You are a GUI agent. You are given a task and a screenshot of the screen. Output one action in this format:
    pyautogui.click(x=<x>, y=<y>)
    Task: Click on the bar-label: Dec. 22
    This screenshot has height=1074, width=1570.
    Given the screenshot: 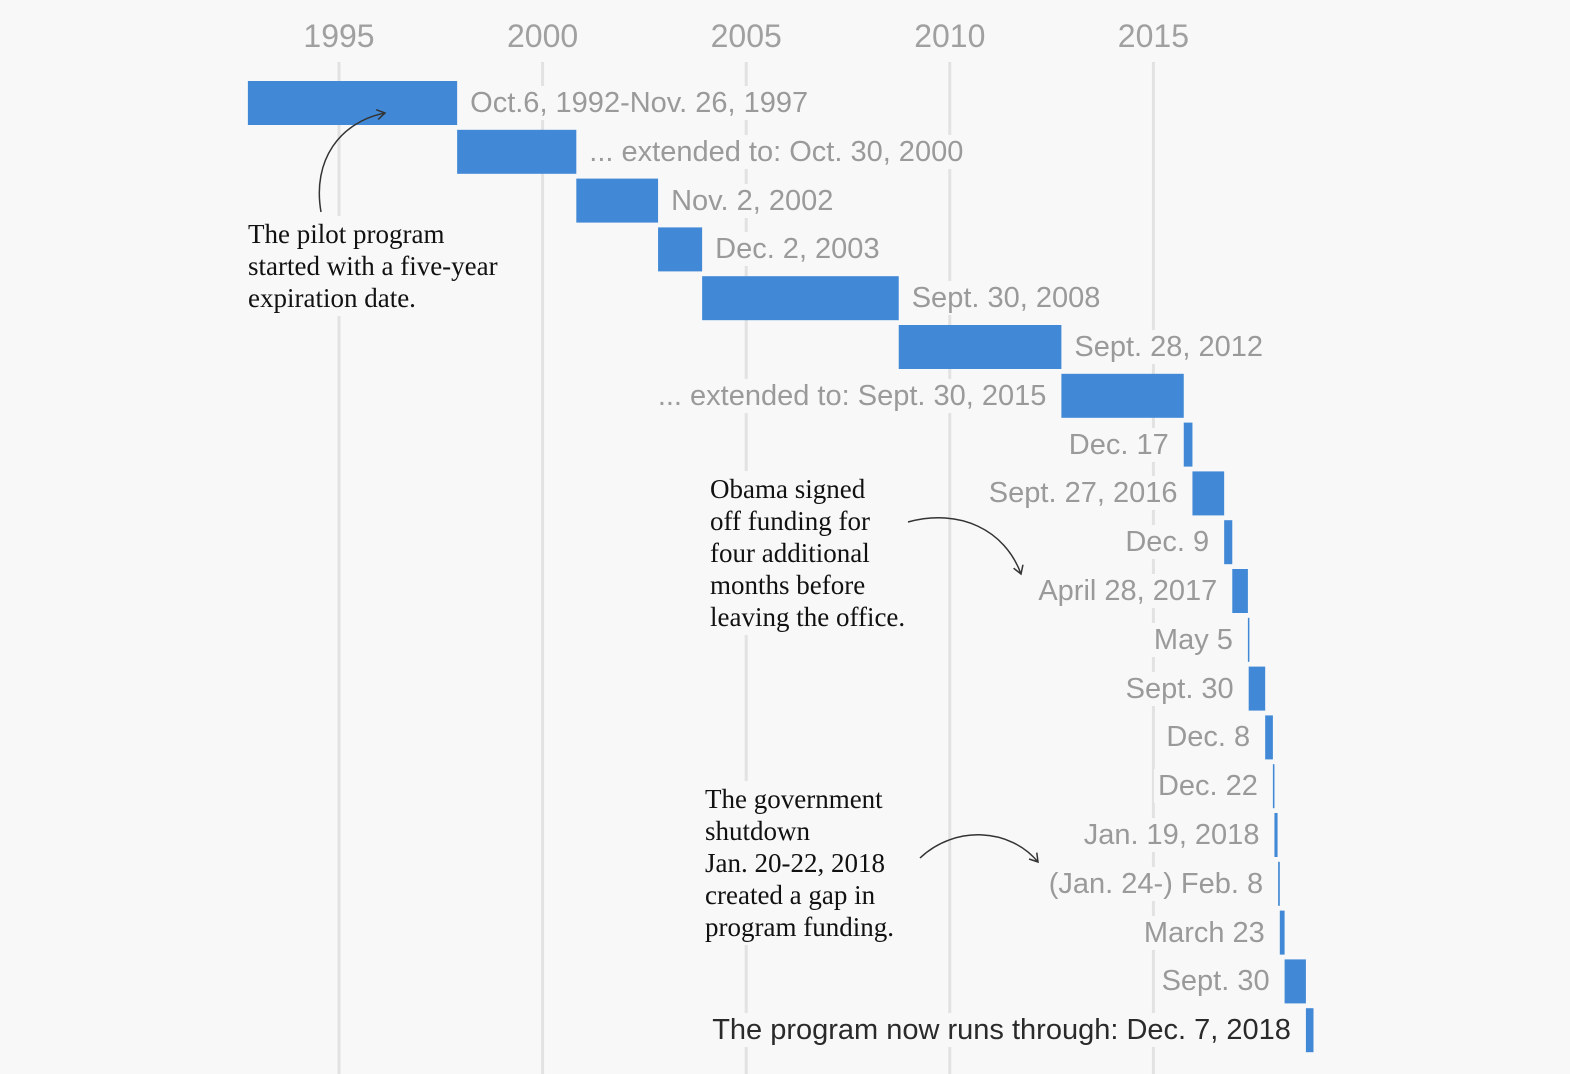 What is the action you would take?
    pyautogui.click(x=1207, y=786)
    